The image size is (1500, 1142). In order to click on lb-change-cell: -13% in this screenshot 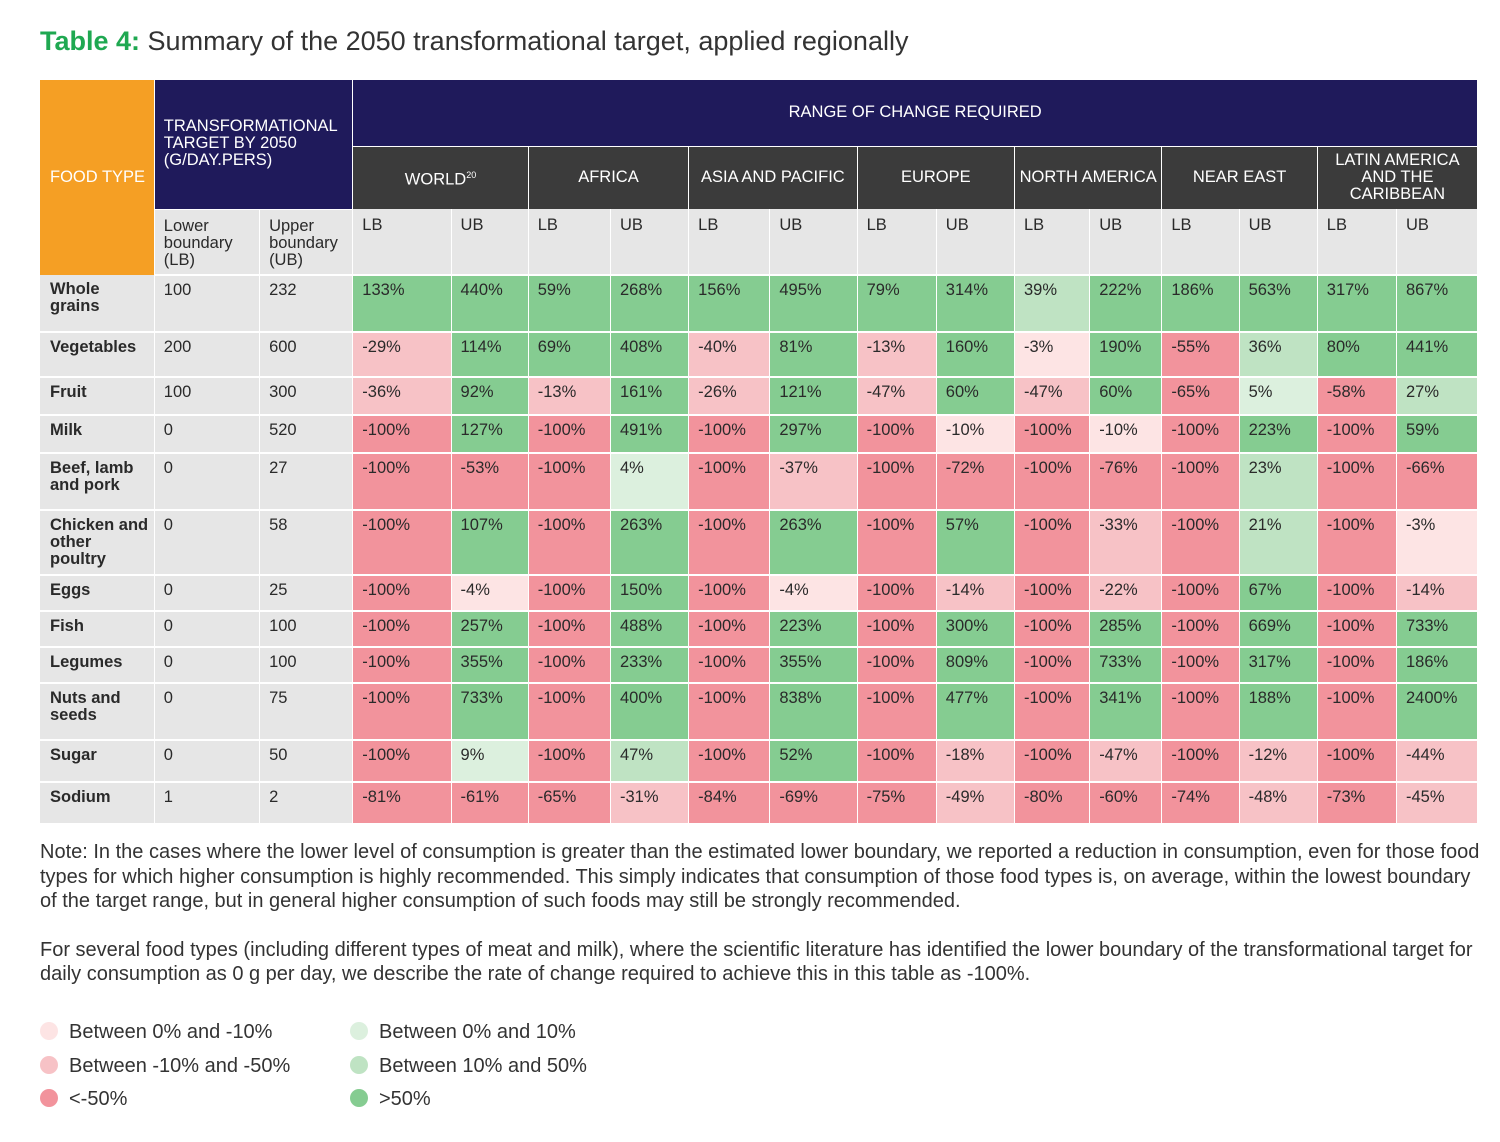, I will do `click(569, 396)`.